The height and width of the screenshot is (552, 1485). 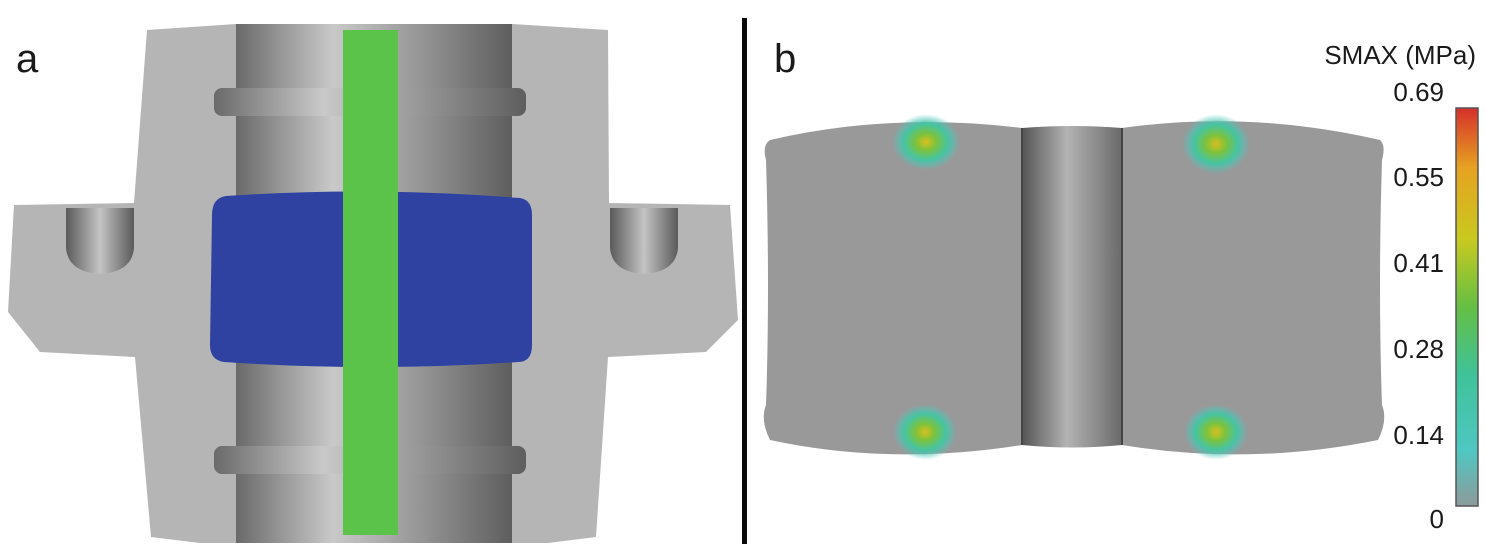 What do you see at coordinates (925, 432) in the screenshot?
I see `stress-spot-bottom-left` at bounding box center [925, 432].